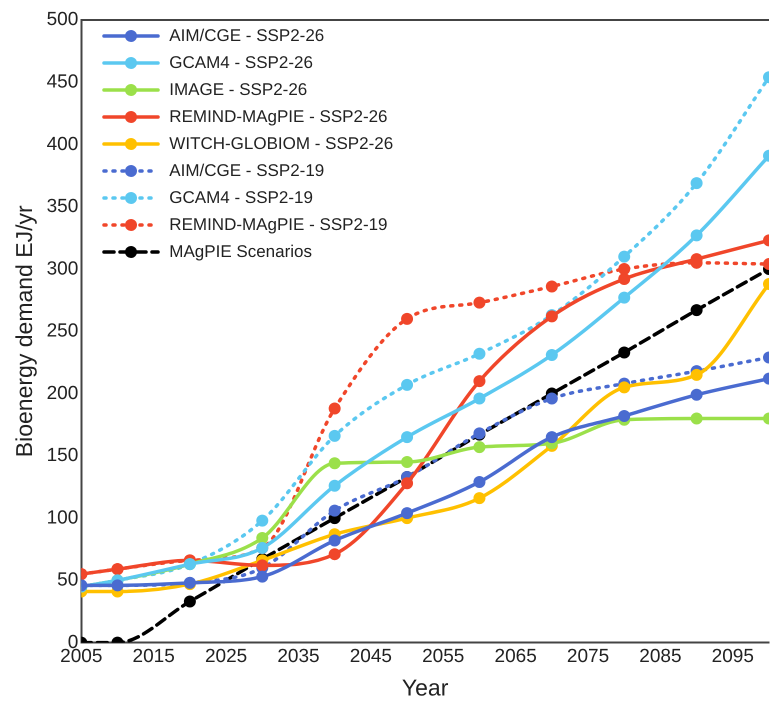 This screenshot has width=775, height=711. Describe the element at coordinates (246, 171) in the screenshot. I see `legend-label: AIM/CGE - SSP2-19` at that location.